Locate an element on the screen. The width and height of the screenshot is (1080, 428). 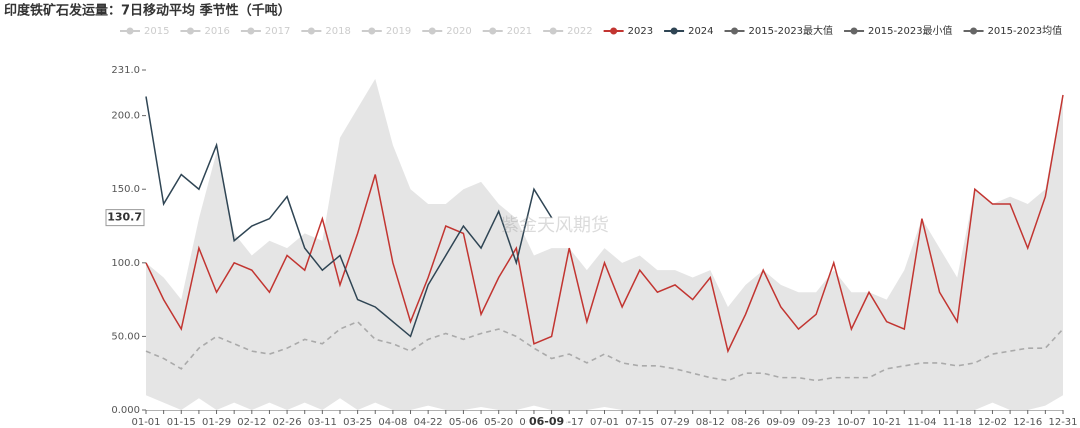
y-tick-label: 200.0 is located at coordinates (125, 116).